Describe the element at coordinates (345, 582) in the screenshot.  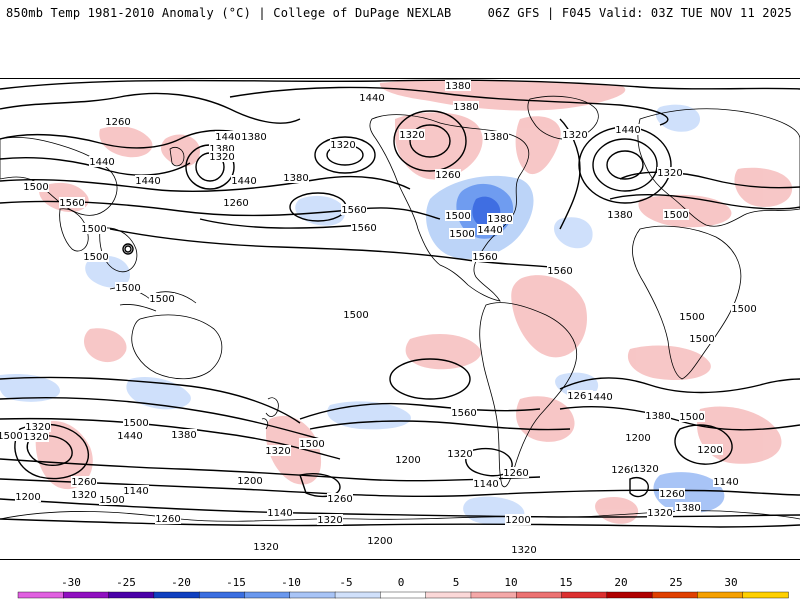
I see `legend-tick-label: -5` at that location.